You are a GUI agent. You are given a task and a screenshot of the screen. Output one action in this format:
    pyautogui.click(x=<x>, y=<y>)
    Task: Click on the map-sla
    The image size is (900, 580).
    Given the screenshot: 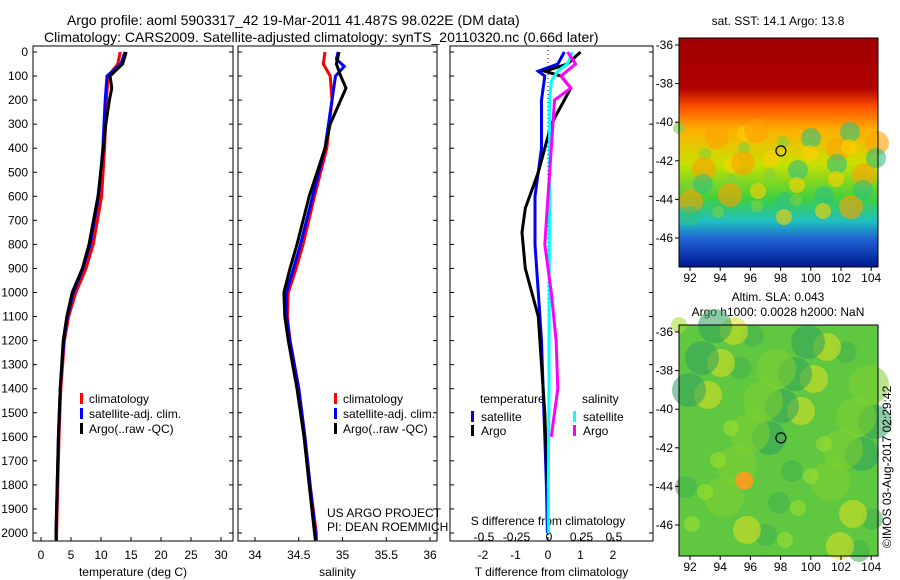 What is the action you would take?
    pyautogui.click(x=781, y=435)
    